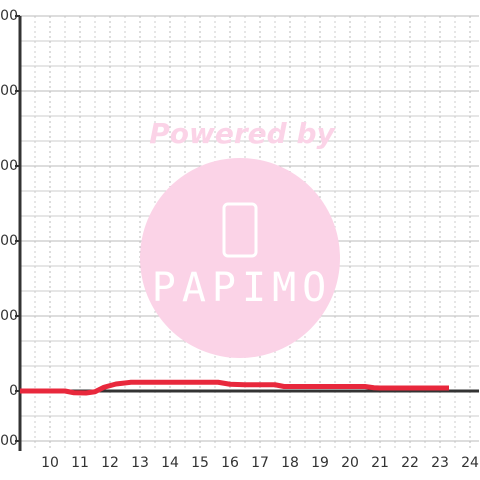  What do you see at coordinates (50, 463) in the screenshot?
I see `x-tick-label: 10` at bounding box center [50, 463].